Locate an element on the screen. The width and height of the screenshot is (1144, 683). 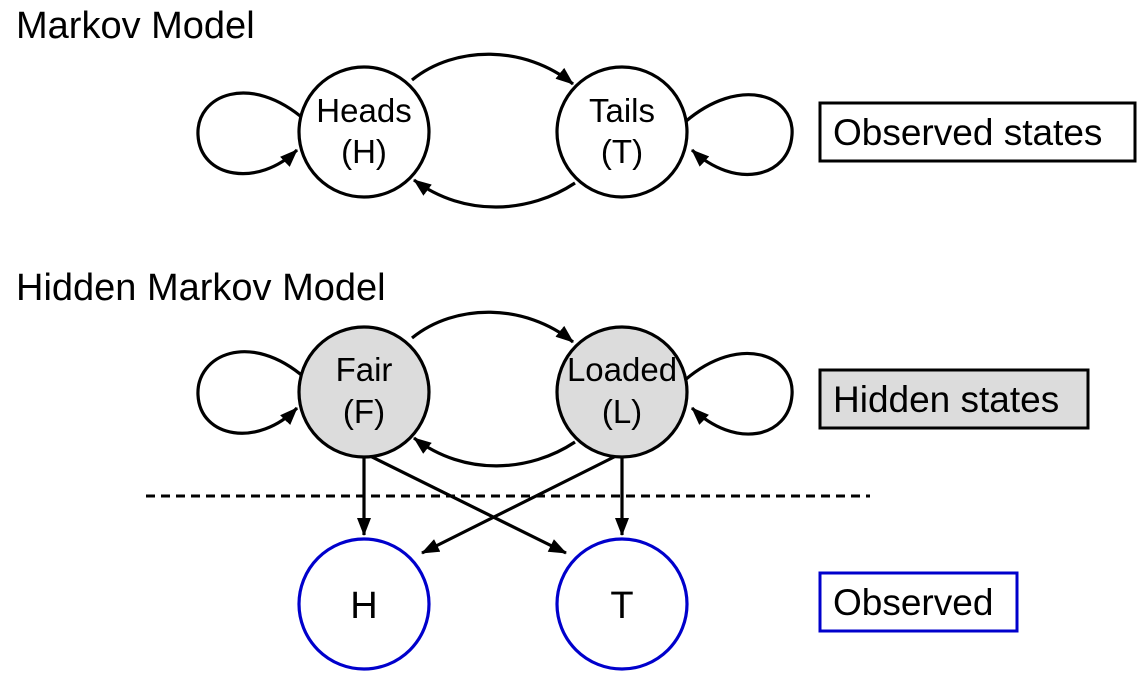
observed-t-label: T is located at coordinates (621, 606).